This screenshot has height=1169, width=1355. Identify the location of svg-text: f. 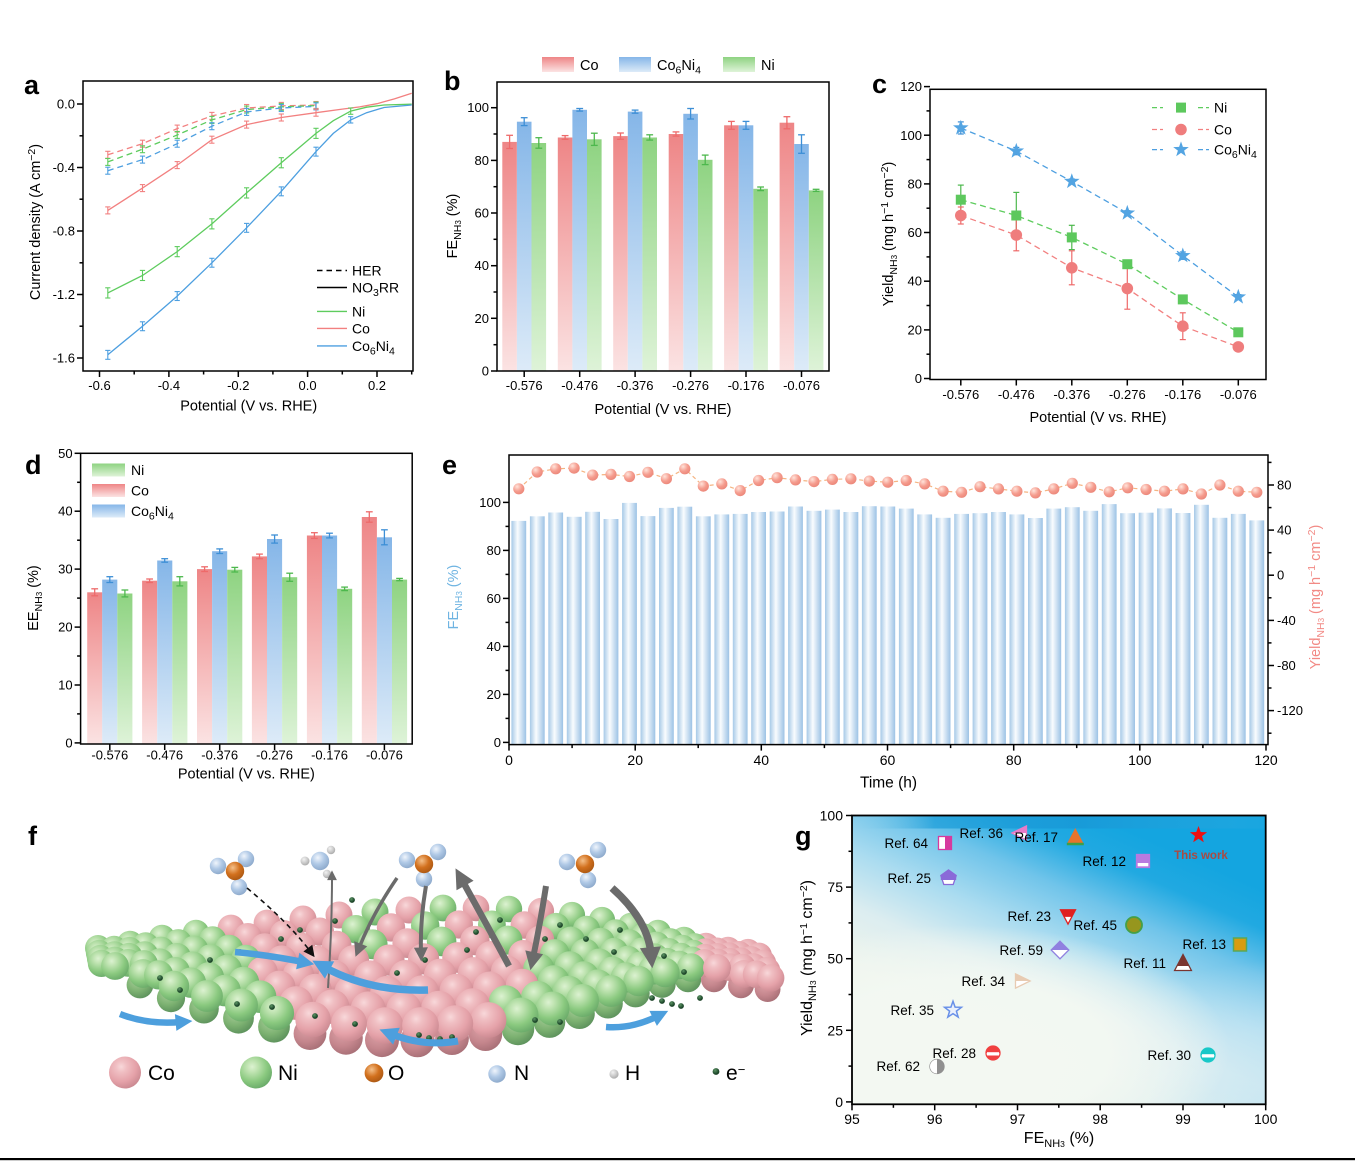
(33, 836).